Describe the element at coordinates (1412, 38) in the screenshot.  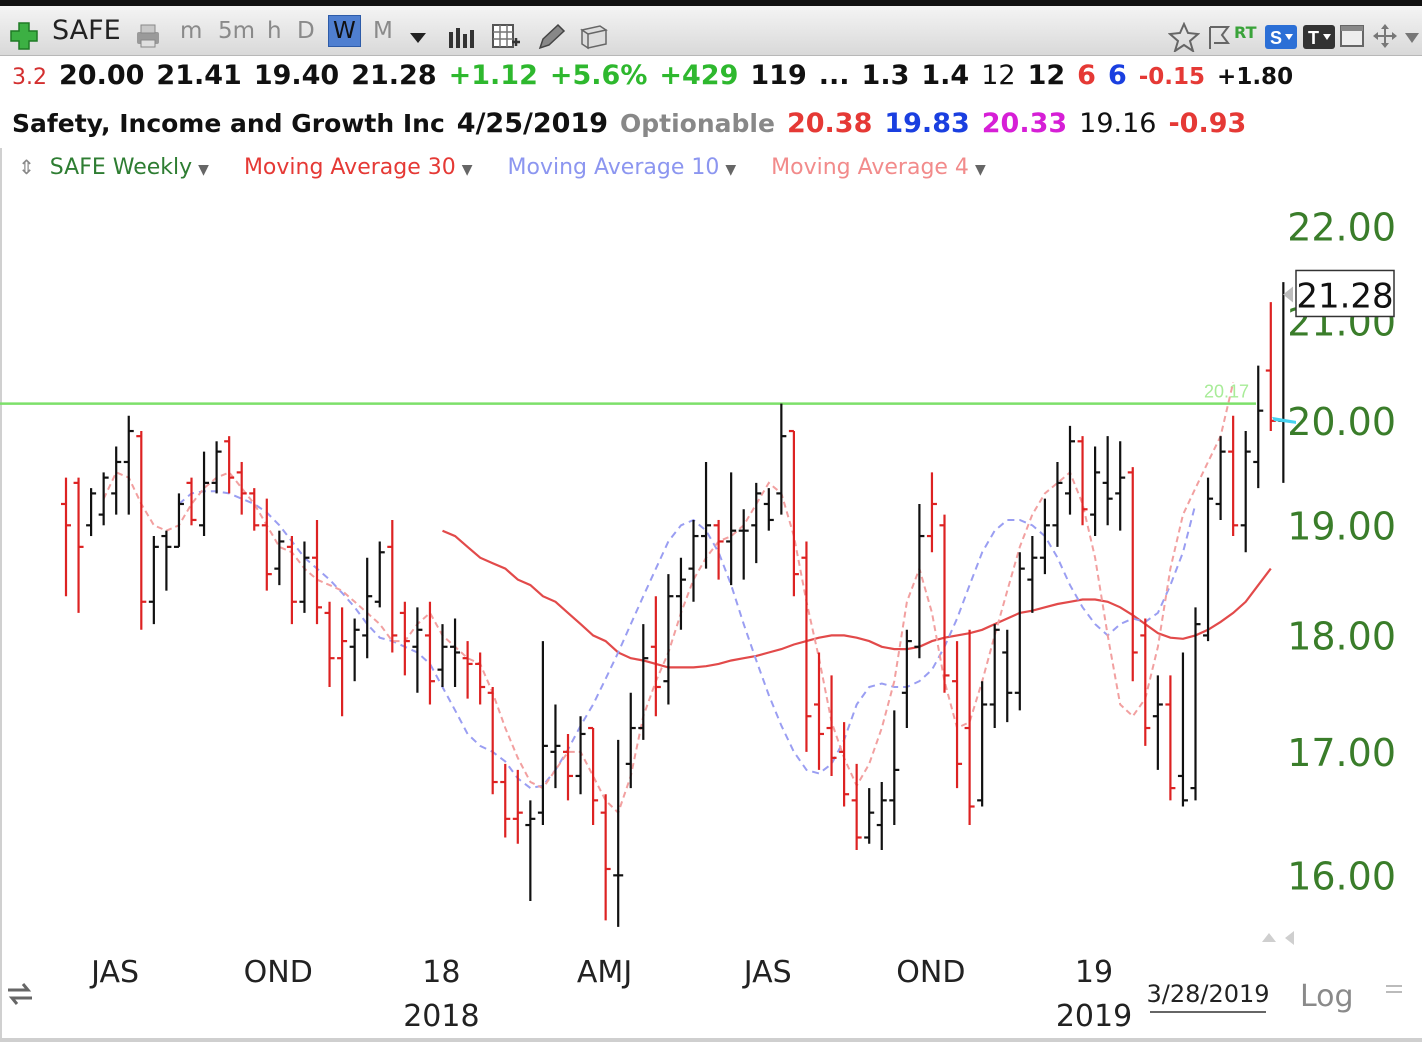
I see `toolbar-dropdown-icon` at that location.